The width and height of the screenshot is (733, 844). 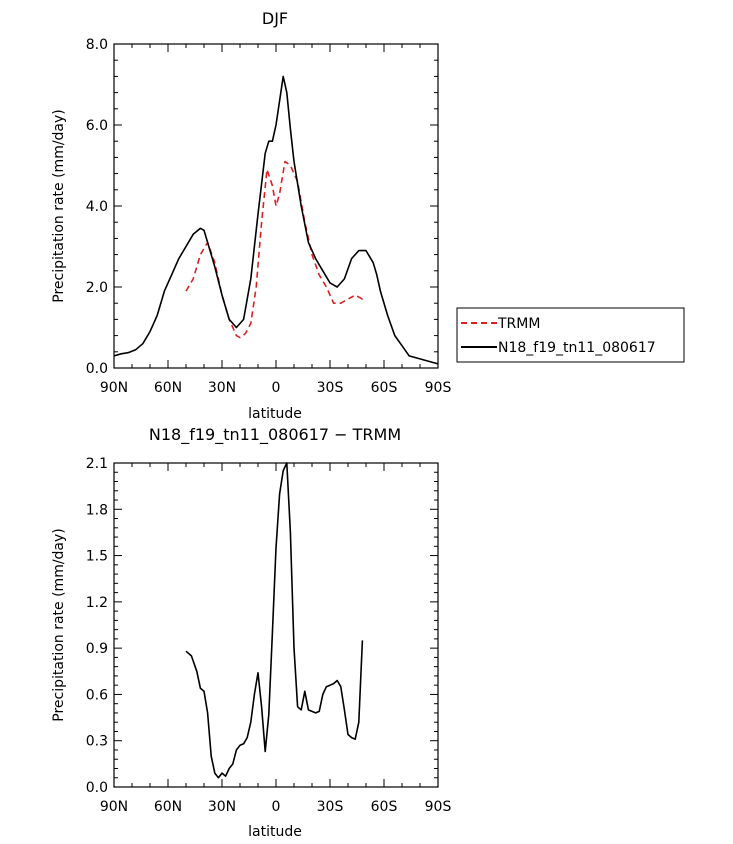 What do you see at coordinates (518, 324) in the screenshot?
I see `legend-label-trmm: TRMM` at bounding box center [518, 324].